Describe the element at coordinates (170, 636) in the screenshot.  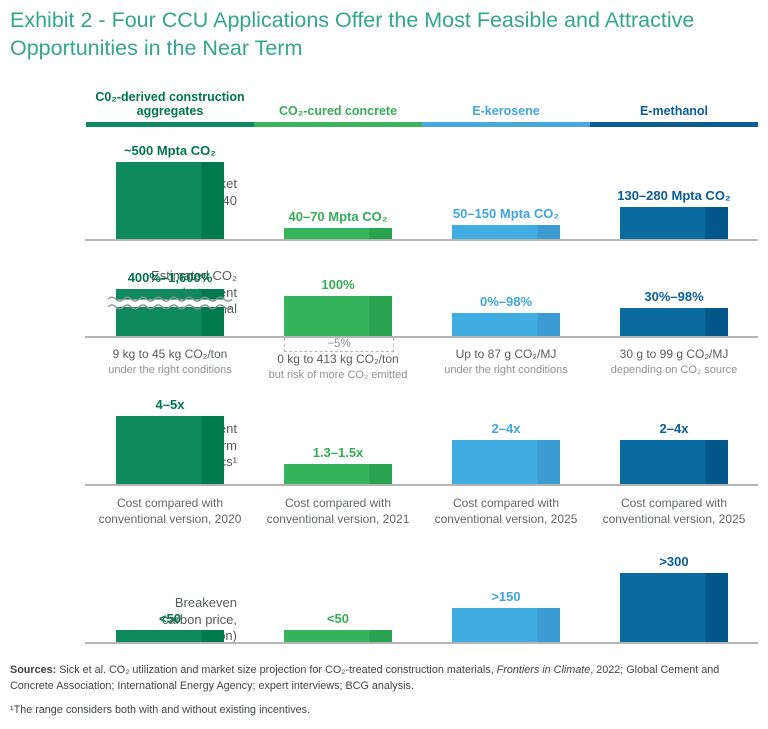
I see `bar-breakeven-aggregates` at that location.